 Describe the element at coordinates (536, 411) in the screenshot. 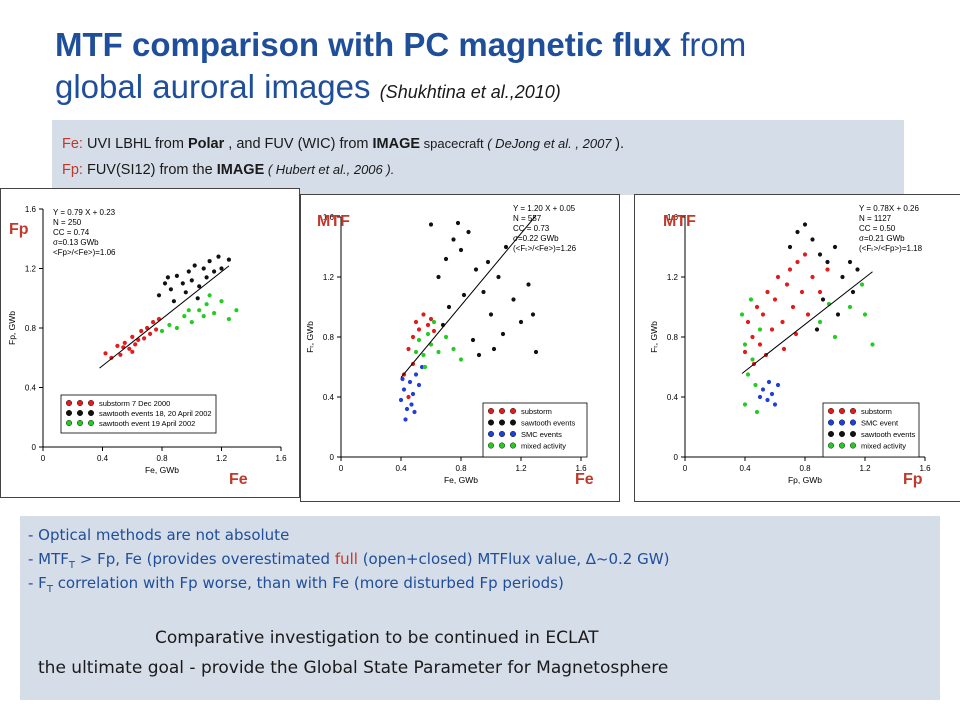

I see `legend-label: substorm` at that location.